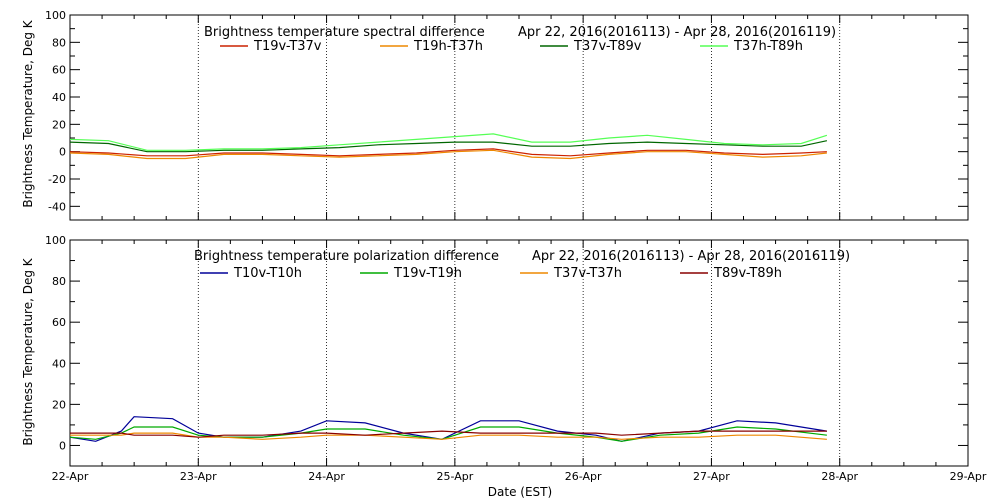 The height and width of the screenshot is (500, 1000). What do you see at coordinates (55, 240) in the screenshot?
I see `panel2-y-tick-label: 100` at bounding box center [55, 240].